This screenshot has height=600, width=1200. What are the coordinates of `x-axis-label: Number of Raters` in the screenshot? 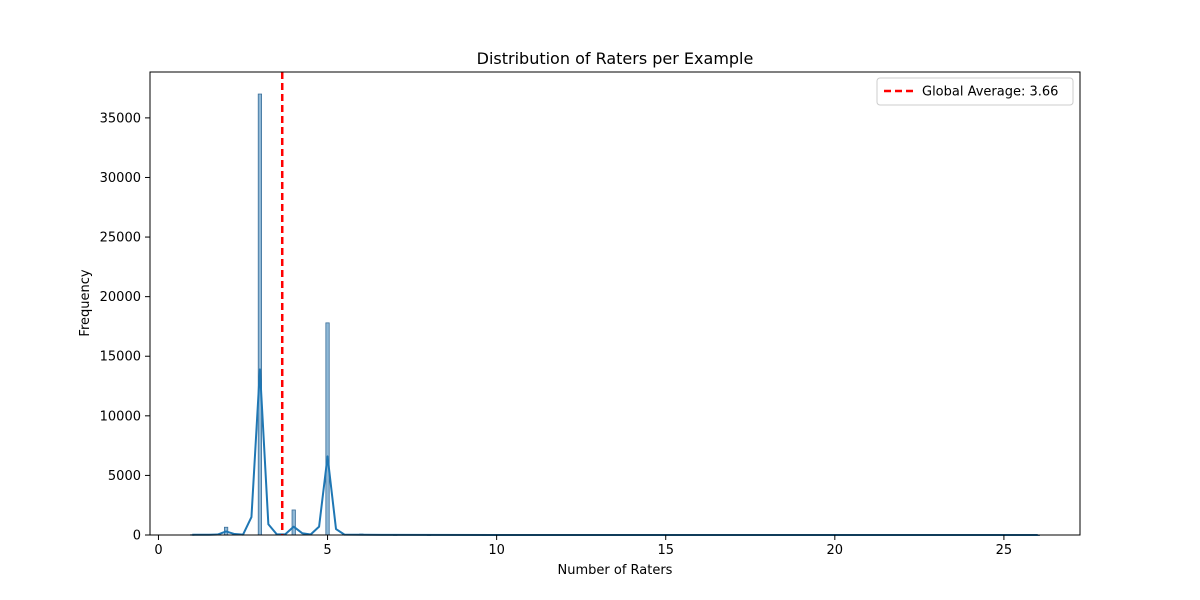 It's located at (615, 570).